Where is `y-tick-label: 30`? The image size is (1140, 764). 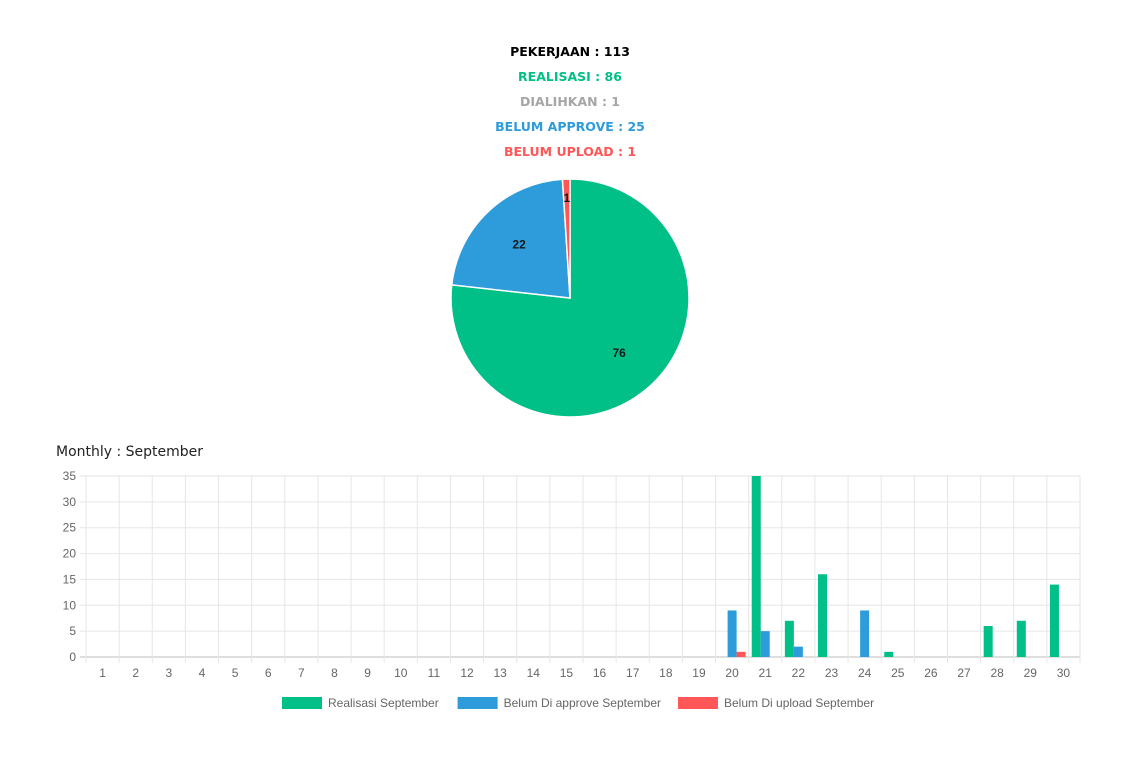 y-tick-label: 30 is located at coordinates (70, 502).